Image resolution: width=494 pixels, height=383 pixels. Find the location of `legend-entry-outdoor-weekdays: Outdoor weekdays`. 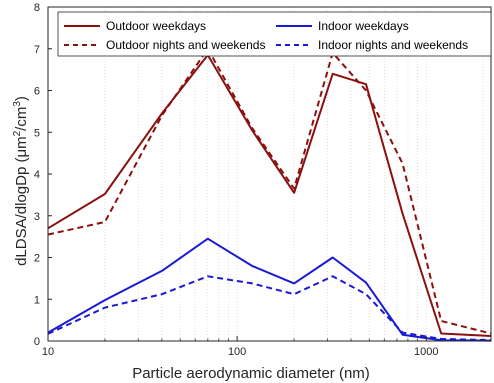

legend-entry-outdoor-weekdays: Outdoor weekdays is located at coordinates (135, 26).